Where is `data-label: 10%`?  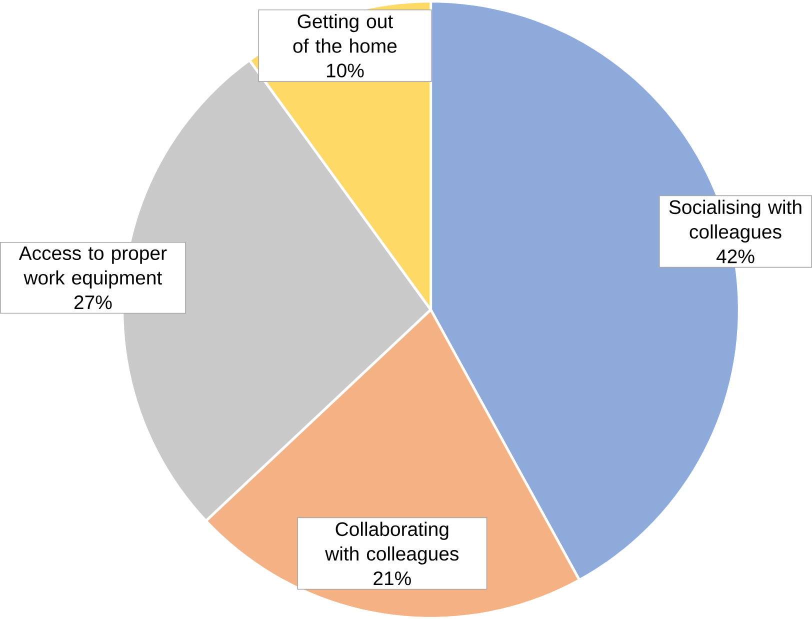 data-label: 10% is located at coordinates (345, 70).